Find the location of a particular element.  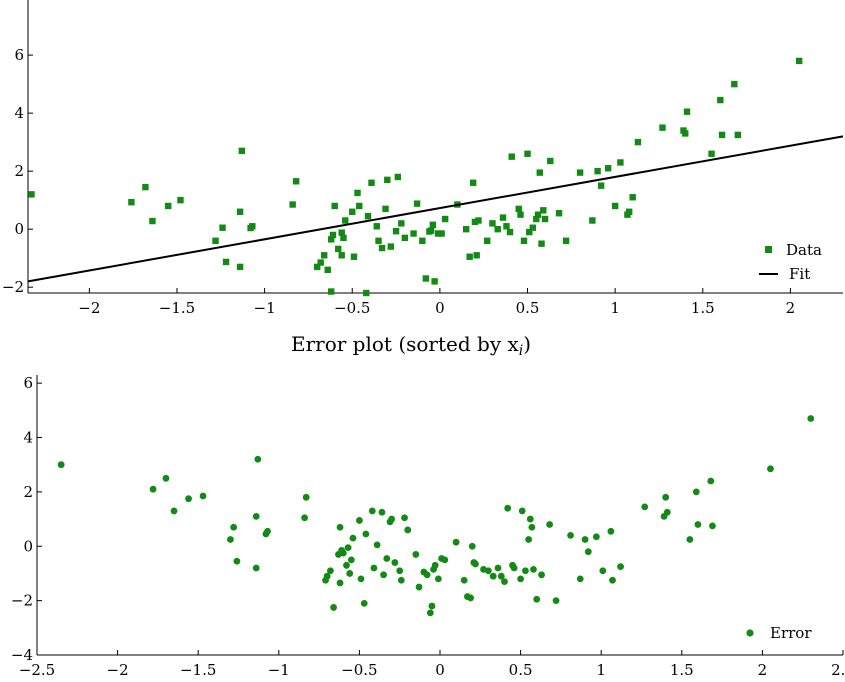

legend-error-label: Error is located at coordinates (791, 633).